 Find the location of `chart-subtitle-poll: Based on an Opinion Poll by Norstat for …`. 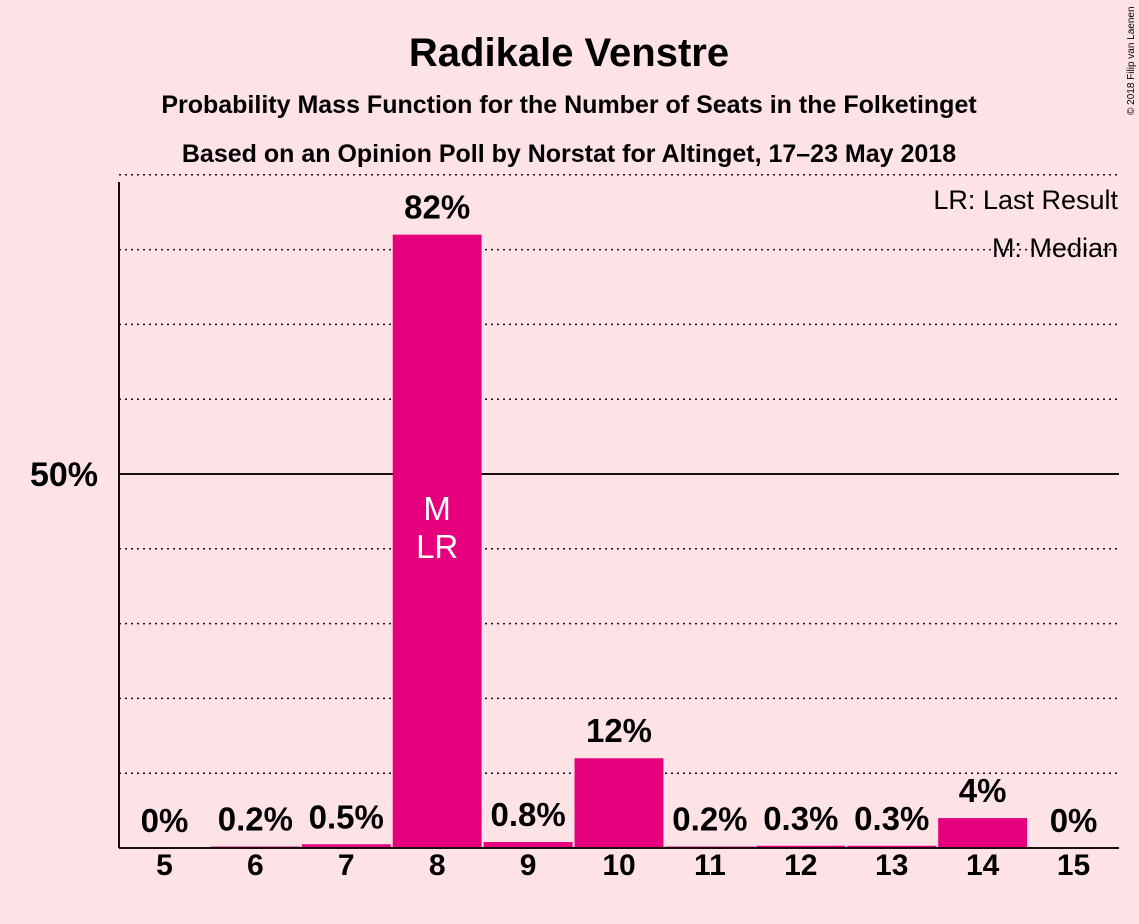

chart-subtitle-poll: Based on an Opinion Poll by Norstat for … is located at coordinates (569, 154).